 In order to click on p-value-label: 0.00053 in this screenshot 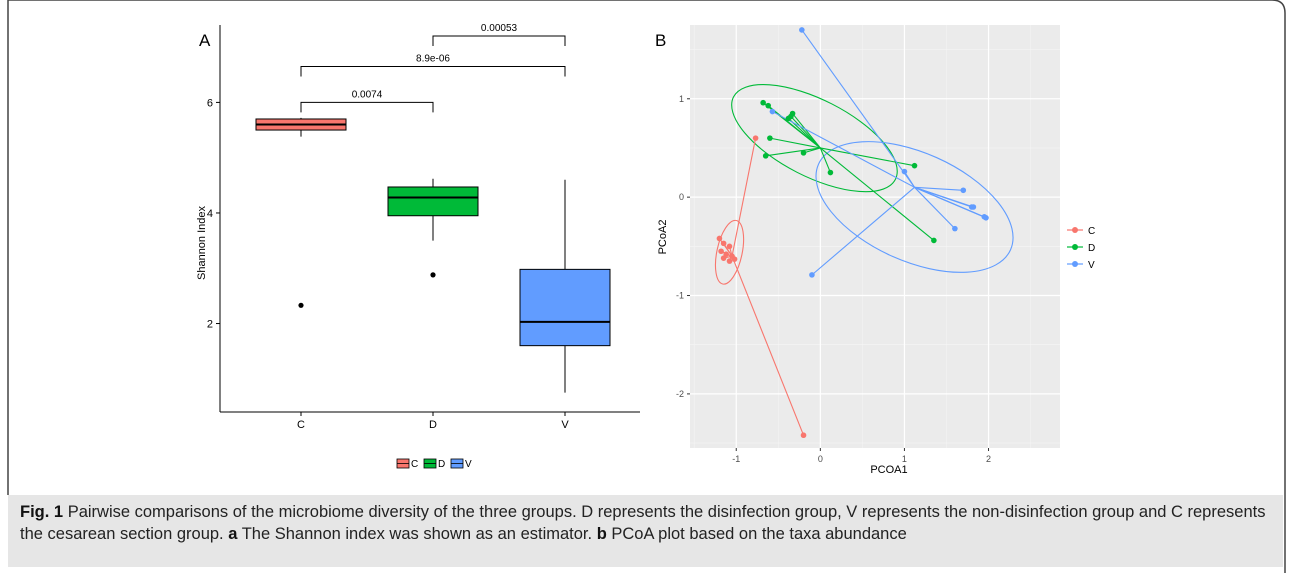, I will do `click(499, 28)`.